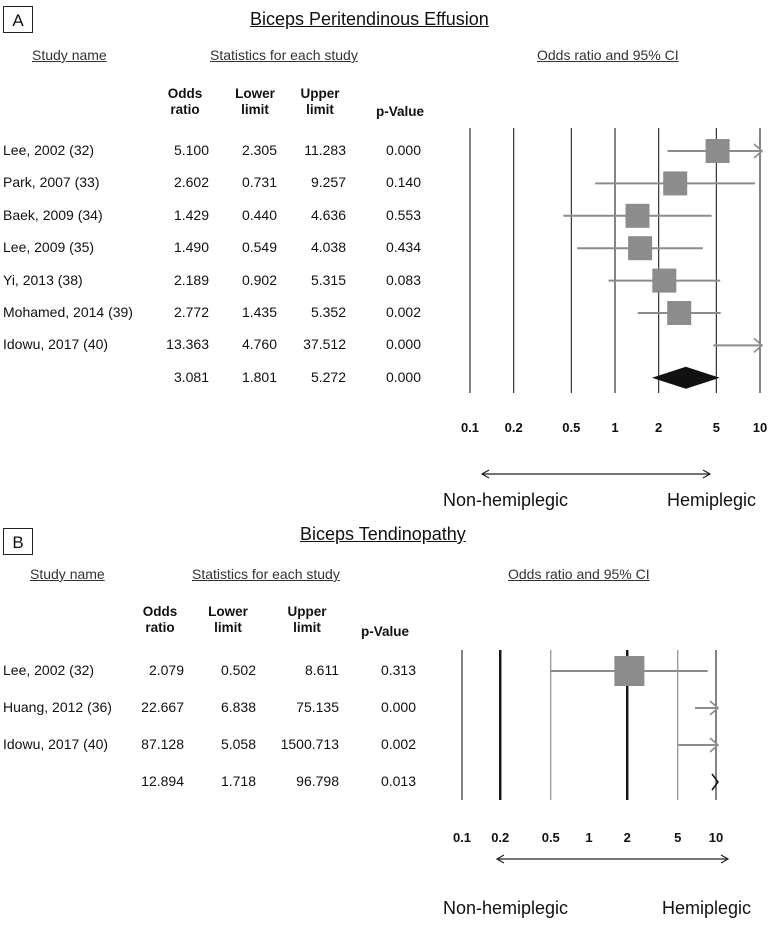 This screenshot has width=770, height=926. I want to click on study-name-cell: Baek, 2009 (34), so click(53, 214).